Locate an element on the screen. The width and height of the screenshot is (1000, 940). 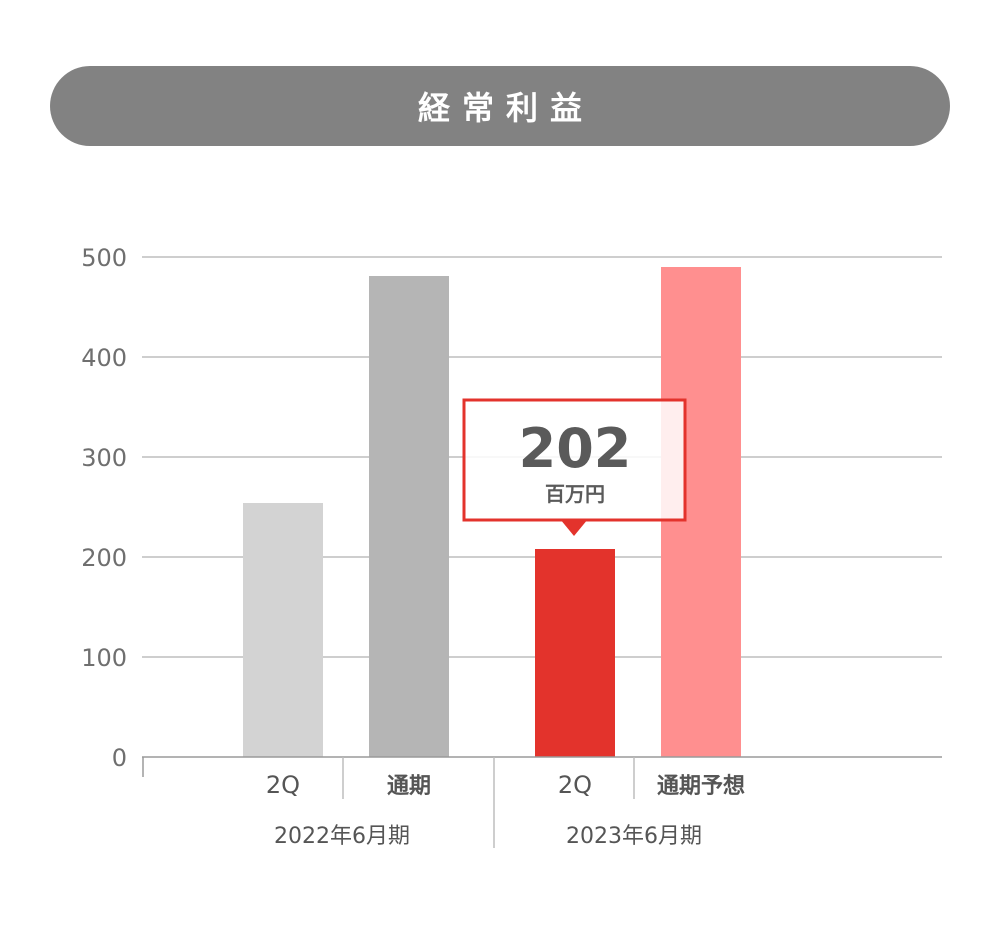
x-group-label-2: 2023年6月期 is located at coordinates (634, 836).